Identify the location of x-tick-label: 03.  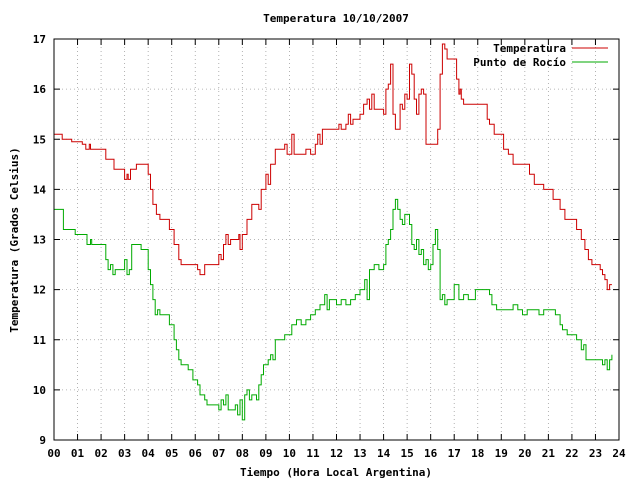
(124, 453).